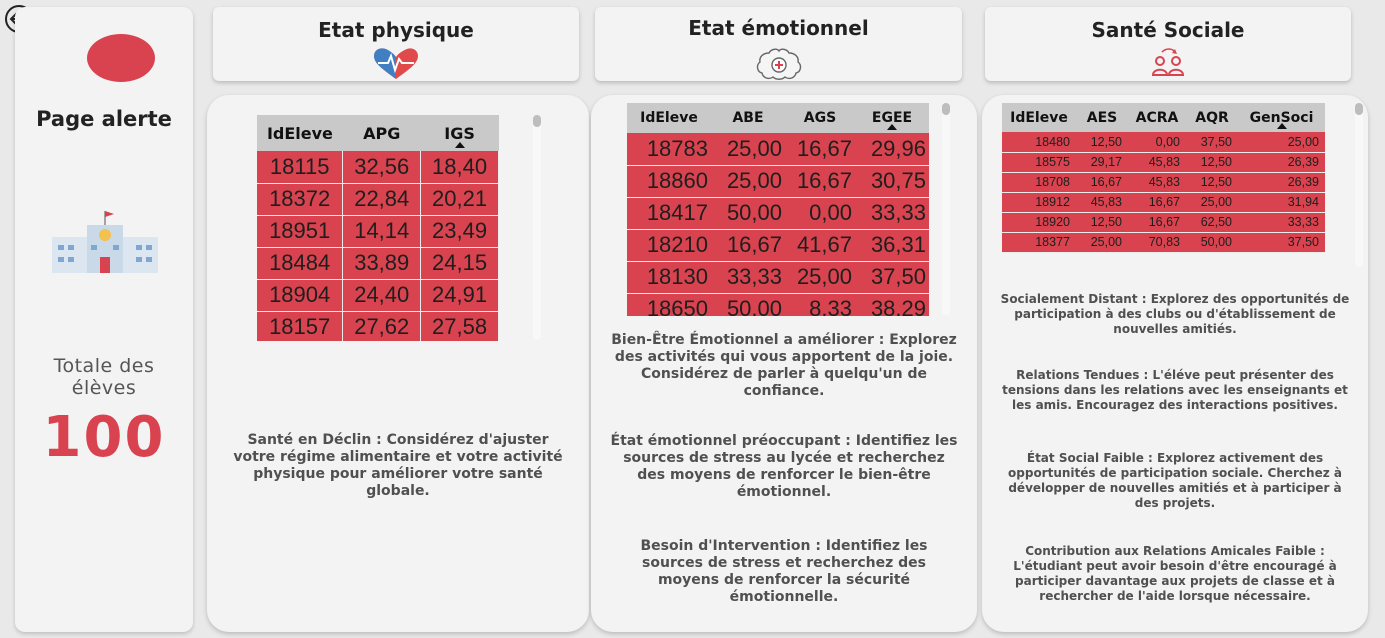 This screenshot has width=1385, height=638. What do you see at coordinates (104, 437) in the screenshot?
I see `total-students-value: 100` at bounding box center [104, 437].